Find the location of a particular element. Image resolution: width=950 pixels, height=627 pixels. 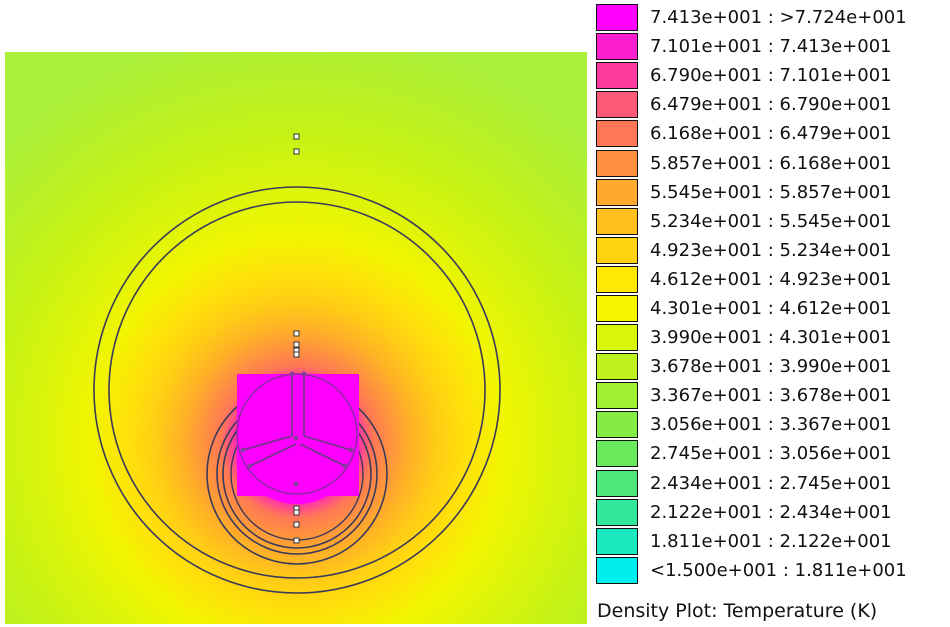

legend-row: 7.101e+001 : 7.413e+001 is located at coordinates (773, 46).